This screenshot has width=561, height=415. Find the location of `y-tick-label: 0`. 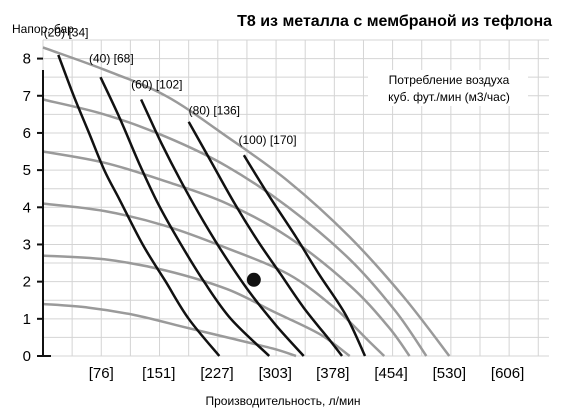

y-tick-label: 0 is located at coordinates (27, 356).